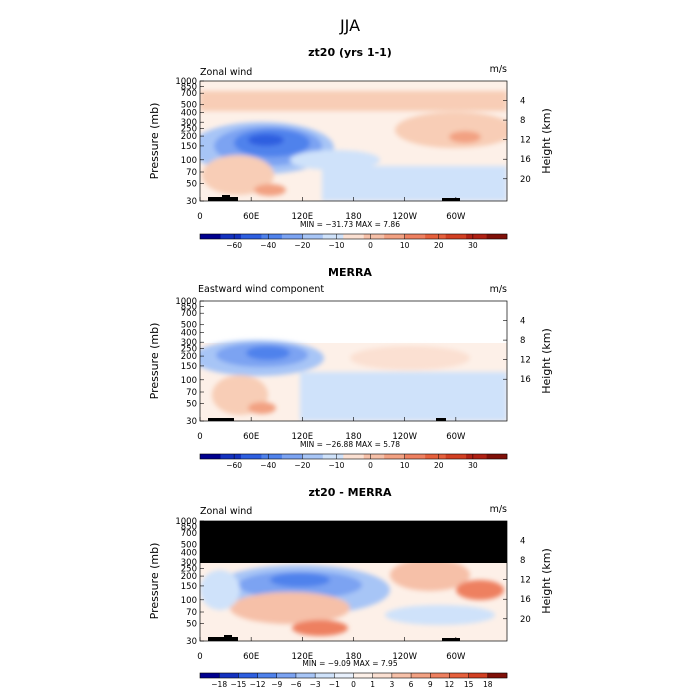 The image size is (700, 700). Describe the element at coordinates (290, 608) in the screenshot. I see `contour-positive-mid` at that location.